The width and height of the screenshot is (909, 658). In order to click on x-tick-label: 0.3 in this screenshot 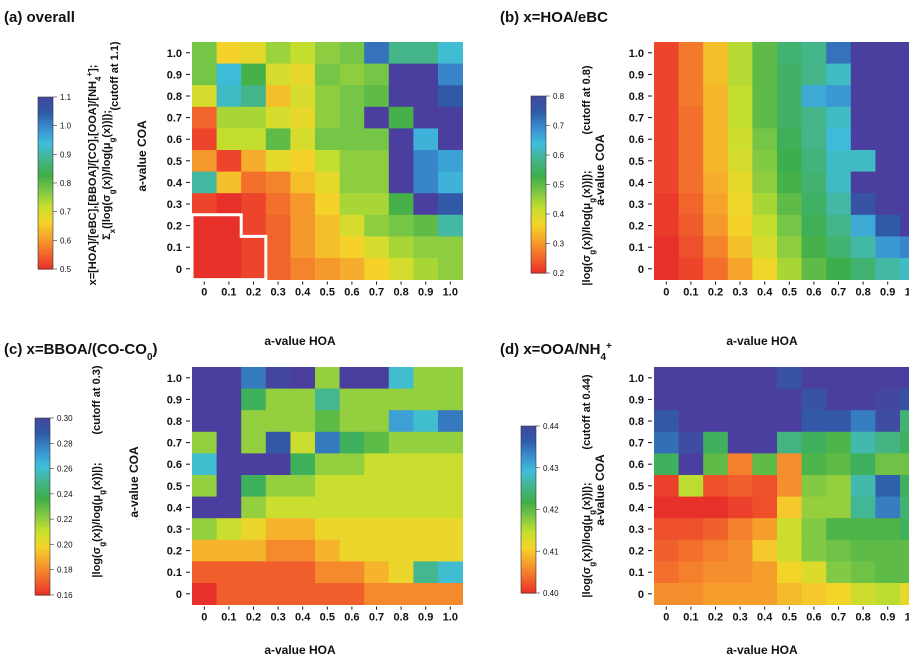, I will do `click(277, 618)`.